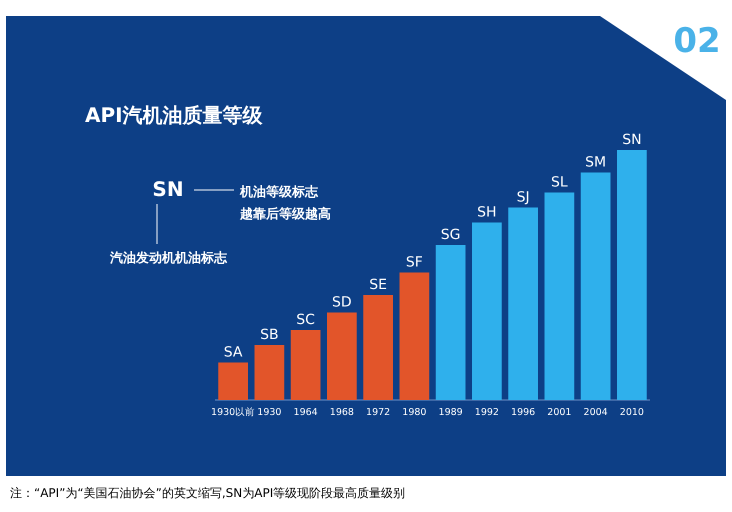 This screenshot has height=512, width=732. Describe the element at coordinates (269, 335) in the screenshot. I see `annotation: SB` at that location.